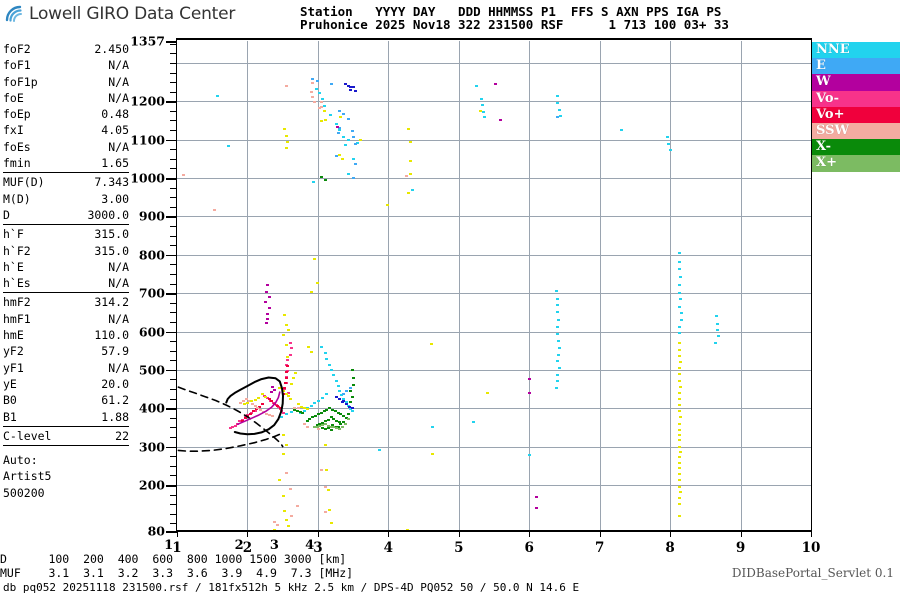  I want to click on trace-curves-layer, so click(230, 414).